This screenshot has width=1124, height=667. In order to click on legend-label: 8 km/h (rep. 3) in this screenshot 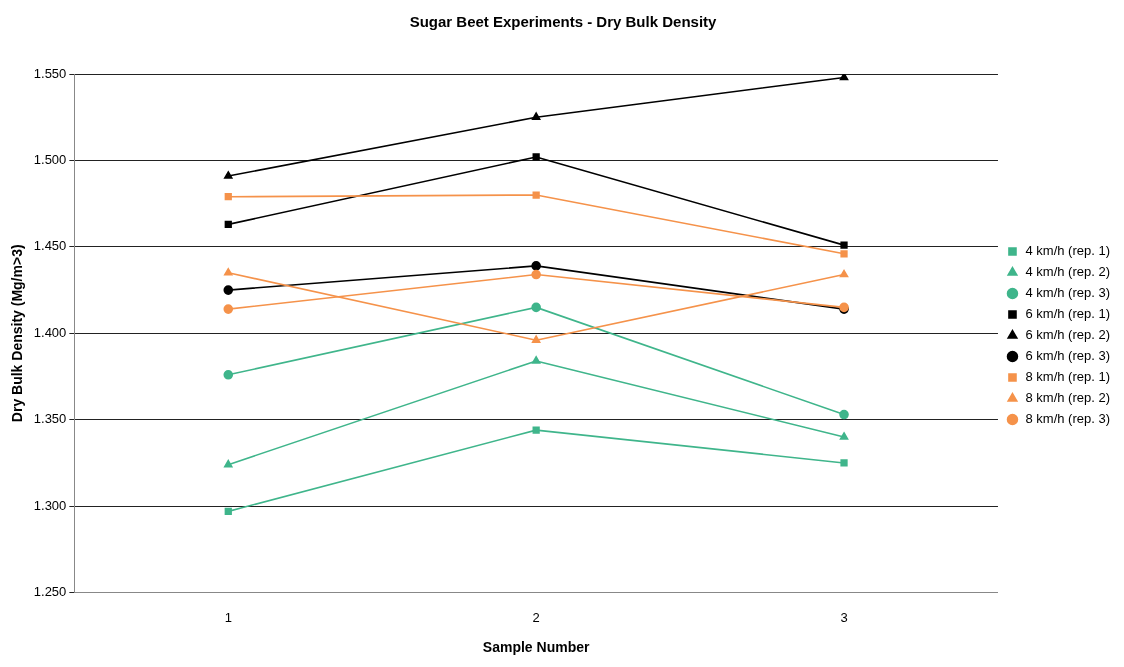, I will do `click(1068, 419)`.